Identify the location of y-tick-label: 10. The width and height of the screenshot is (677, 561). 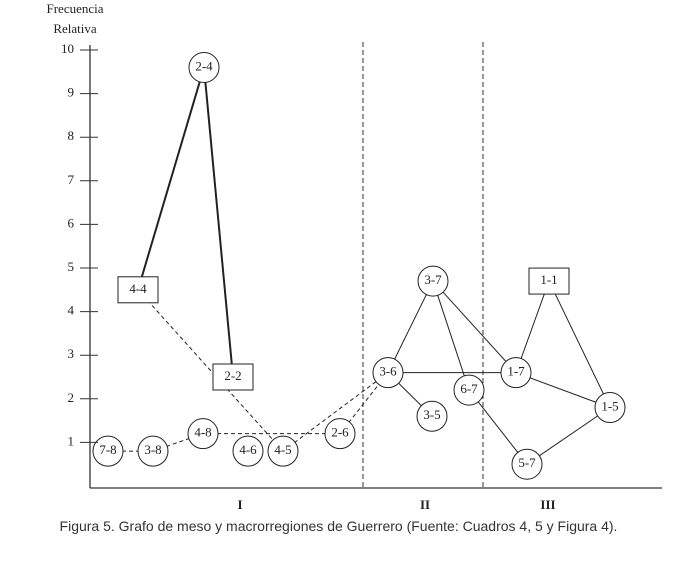
(67, 48).